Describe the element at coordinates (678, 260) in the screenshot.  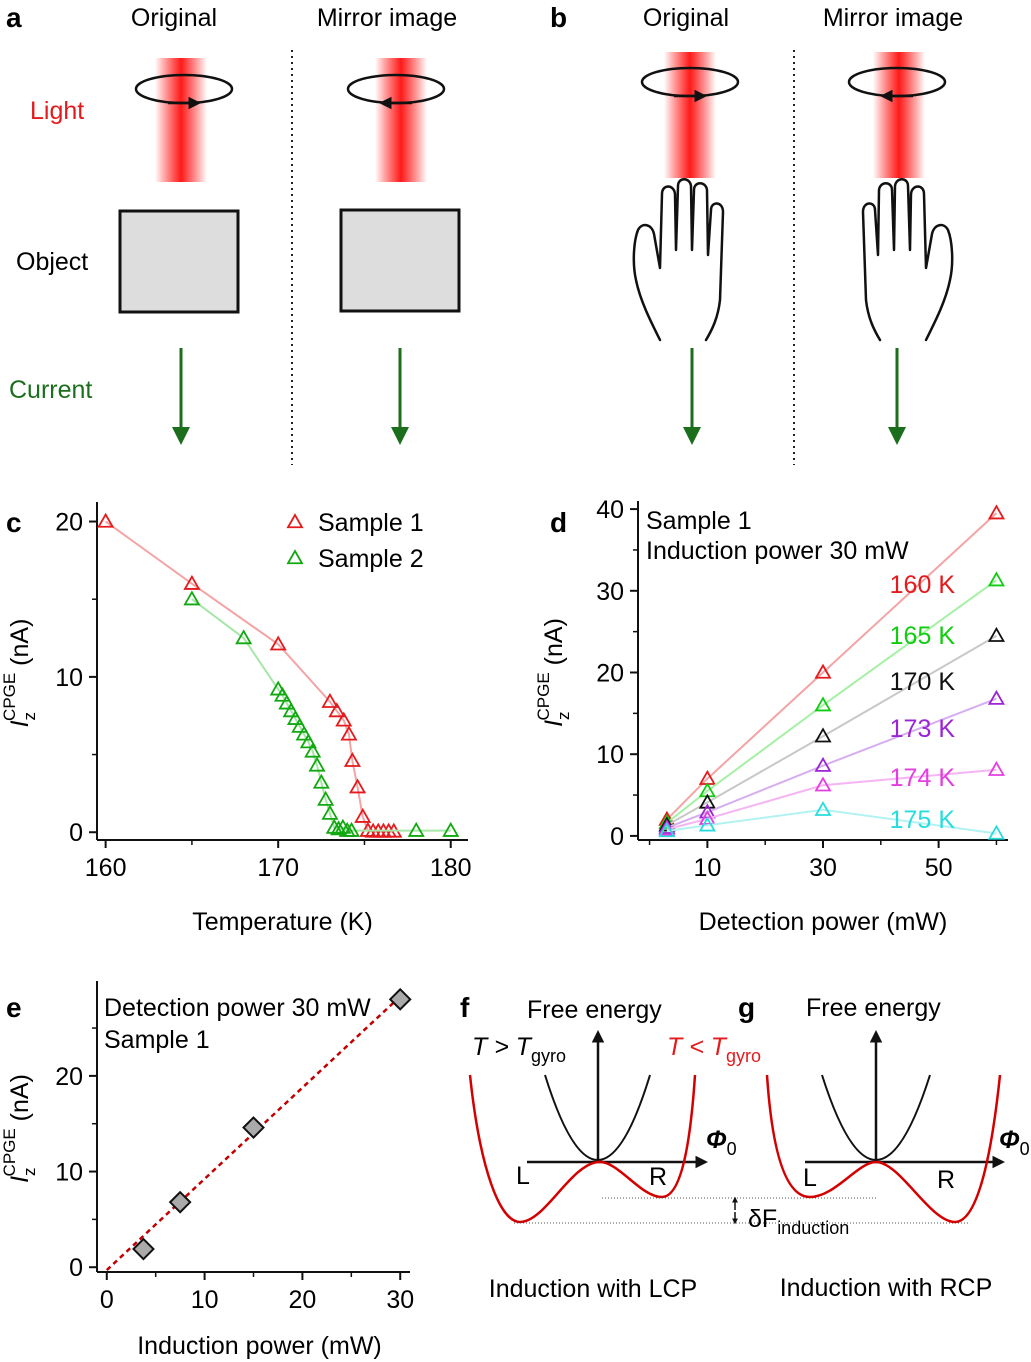
I see `hand-icon` at that location.